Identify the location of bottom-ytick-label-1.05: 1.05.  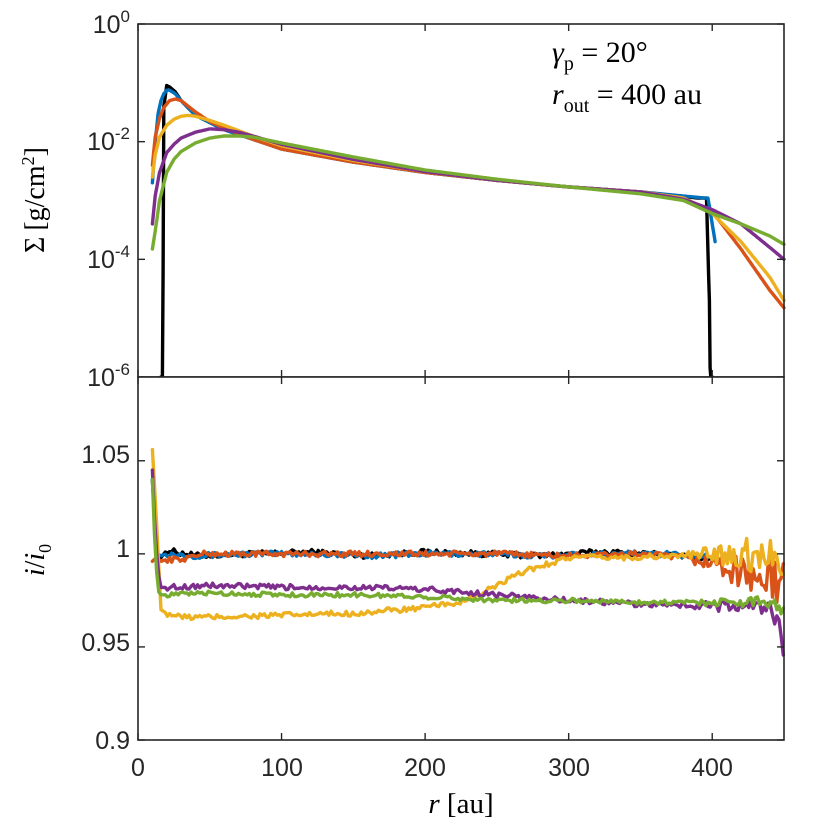
(105, 455).